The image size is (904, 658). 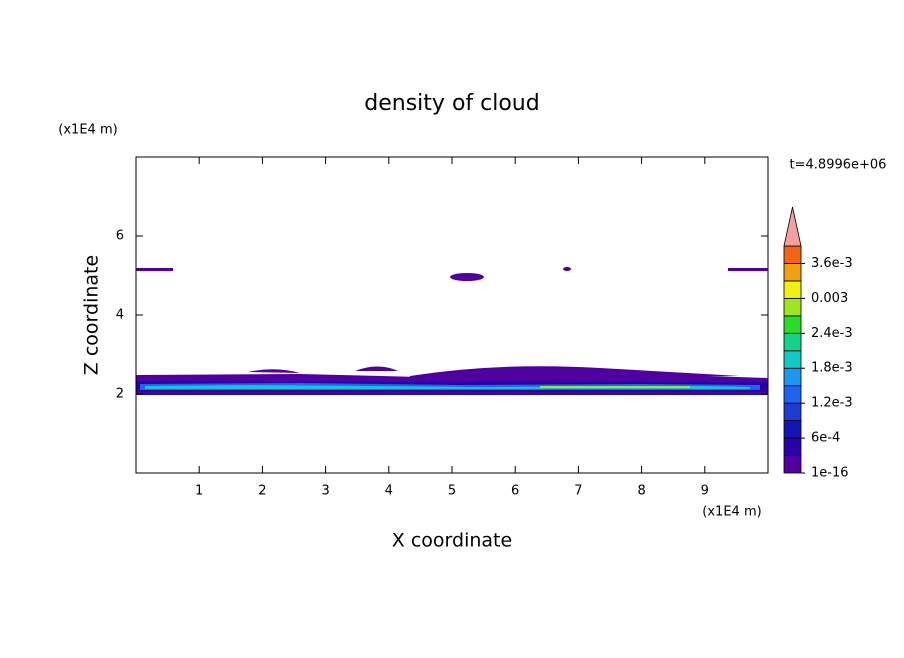 What do you see at coordinates (515, 491) in the screenshot?
I see `x-tick-label: 6` at bounding box center [515, 491].